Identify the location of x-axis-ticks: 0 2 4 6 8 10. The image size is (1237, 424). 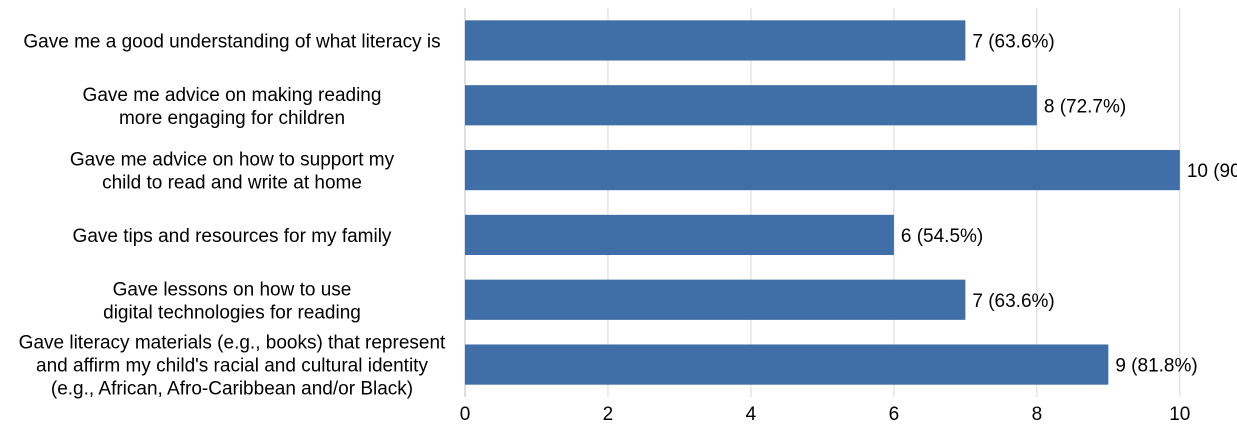
(825, 414).